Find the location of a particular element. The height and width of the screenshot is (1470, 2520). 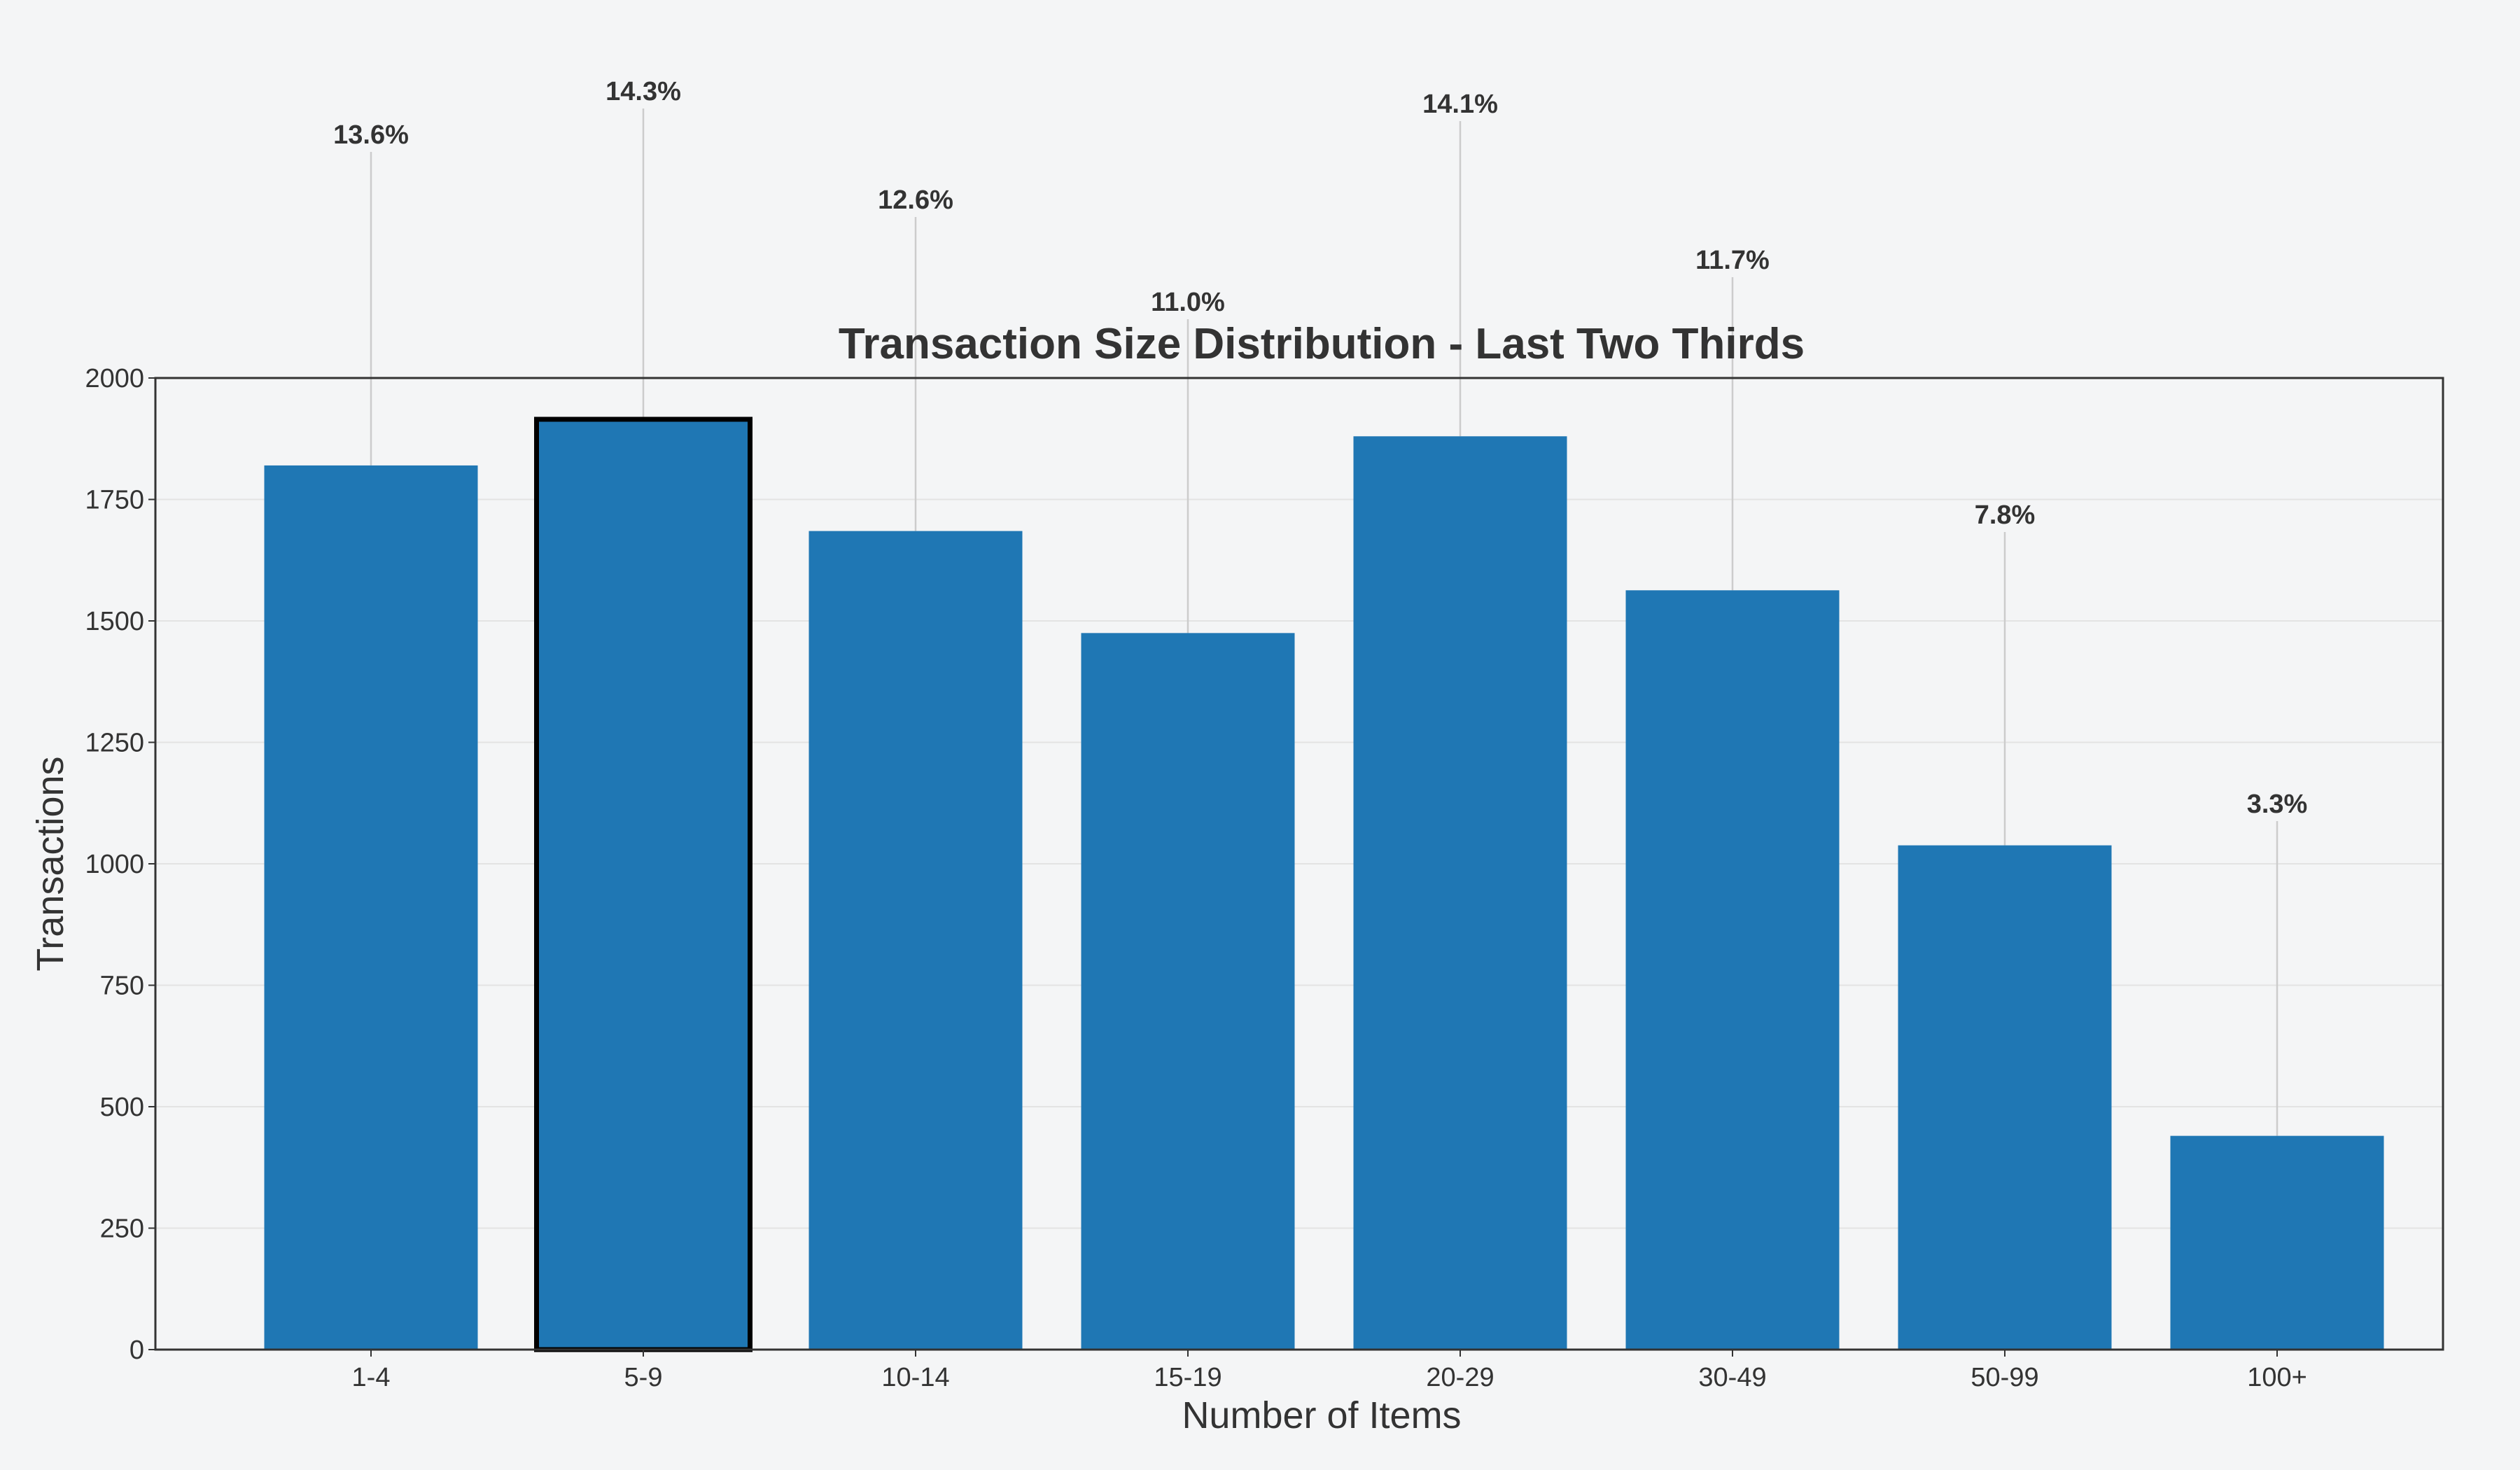

x-axis-ticks: 1-4 5-9 10-14 15-19 20-29 30-49 50-99 100+ is located at coordinates (1329, 1371).